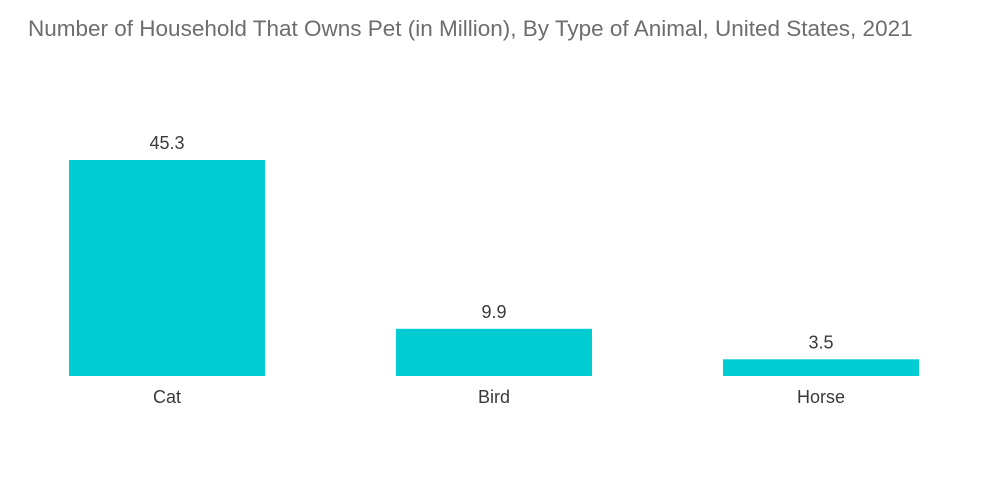 This screenshot has height=504, width=1000. What do you see at coordinates (167, 397) in the screenshot?
I see `category-label-cat: Cat` at bounding box center [167, 397].